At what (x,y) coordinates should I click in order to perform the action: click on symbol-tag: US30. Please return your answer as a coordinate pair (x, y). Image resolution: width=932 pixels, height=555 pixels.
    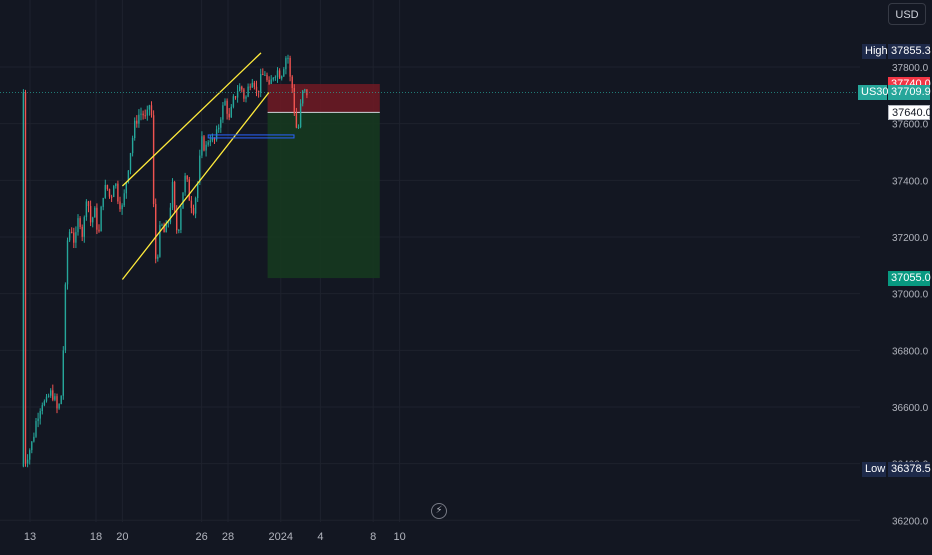
    Looking at the image, I should click on (873, 93).